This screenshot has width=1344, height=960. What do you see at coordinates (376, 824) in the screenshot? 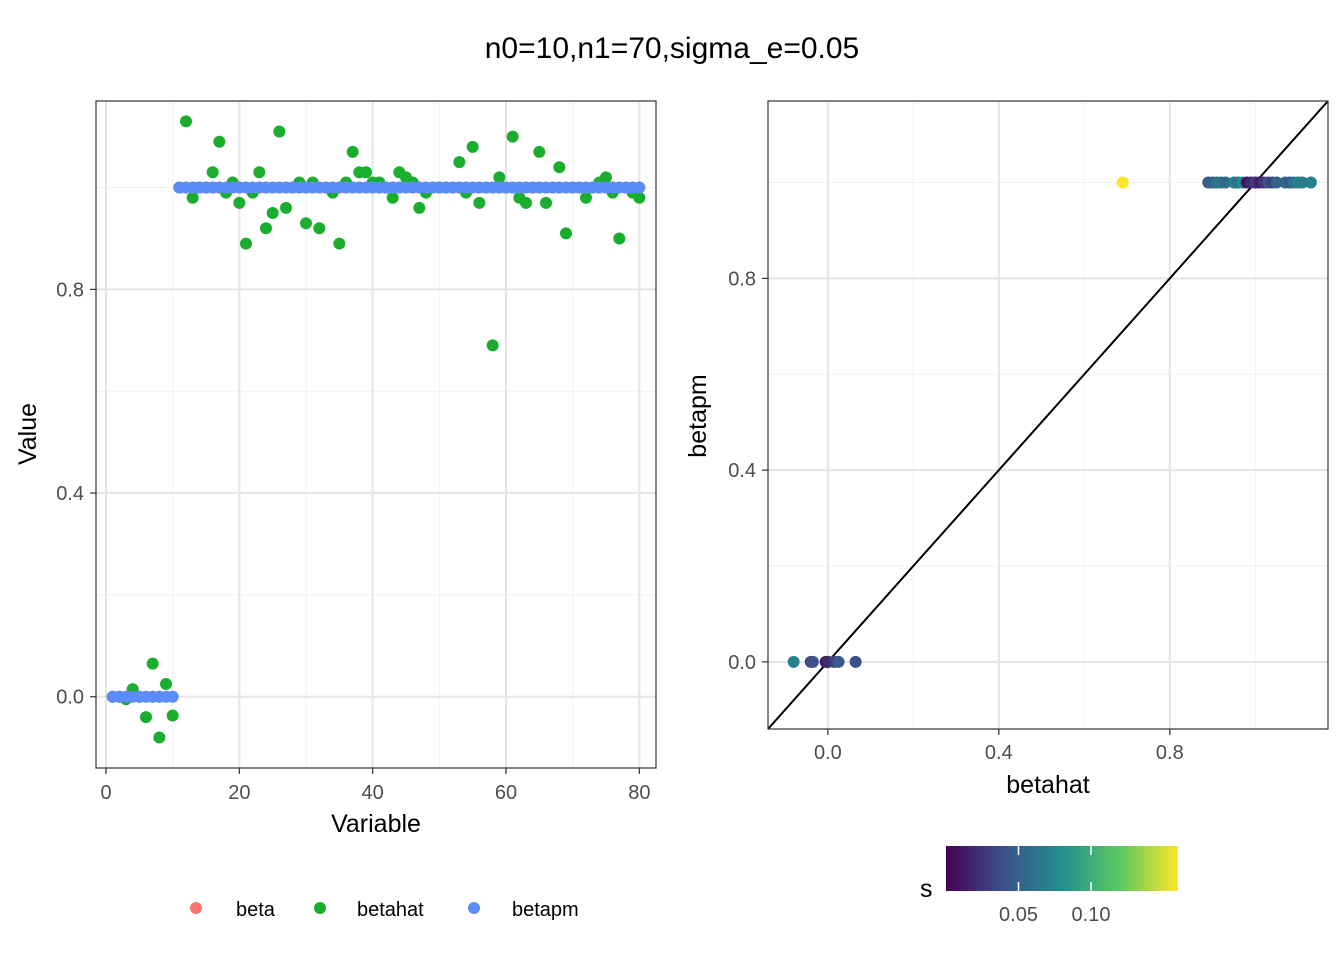
I see `left-x-axis-title: Variable` at bounding box center [376, 824].